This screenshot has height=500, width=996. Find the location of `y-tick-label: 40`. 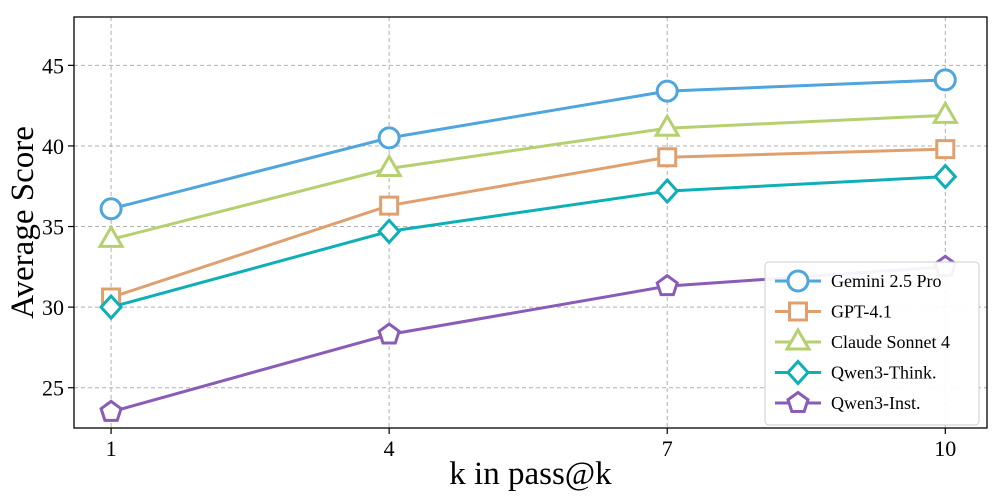

y-tick-label: 40 is located at coordinates (53, 146).